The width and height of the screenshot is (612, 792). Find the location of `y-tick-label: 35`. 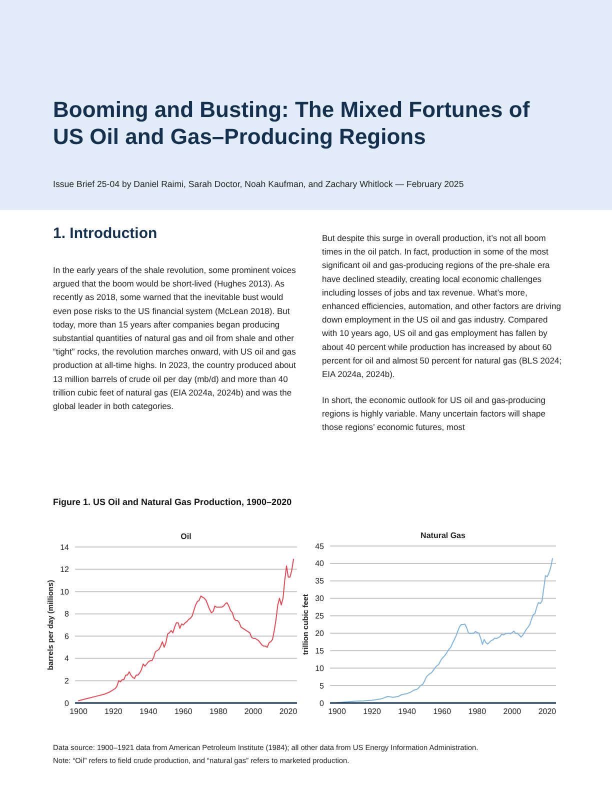

y-tick-label: 35 is located at coordinates (320, 581).